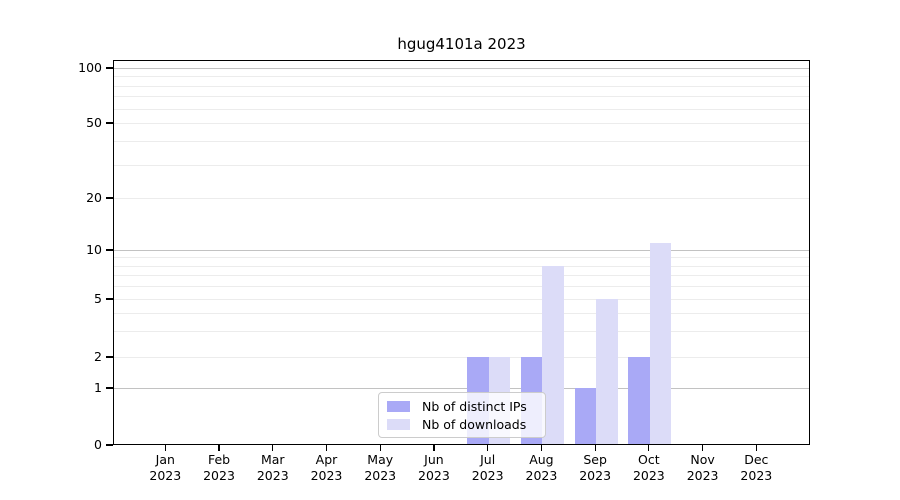 The image size is (900, 500). What do you see at coordinates (272, 467) in the screenshot?
I see `x-tick-label: Mar 2023` at bounding box center [272, 467].